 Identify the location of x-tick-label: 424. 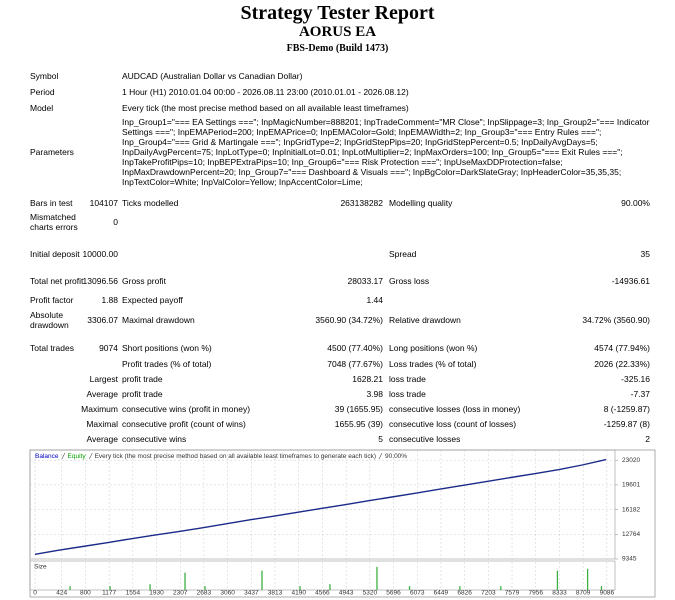
(61, 593).